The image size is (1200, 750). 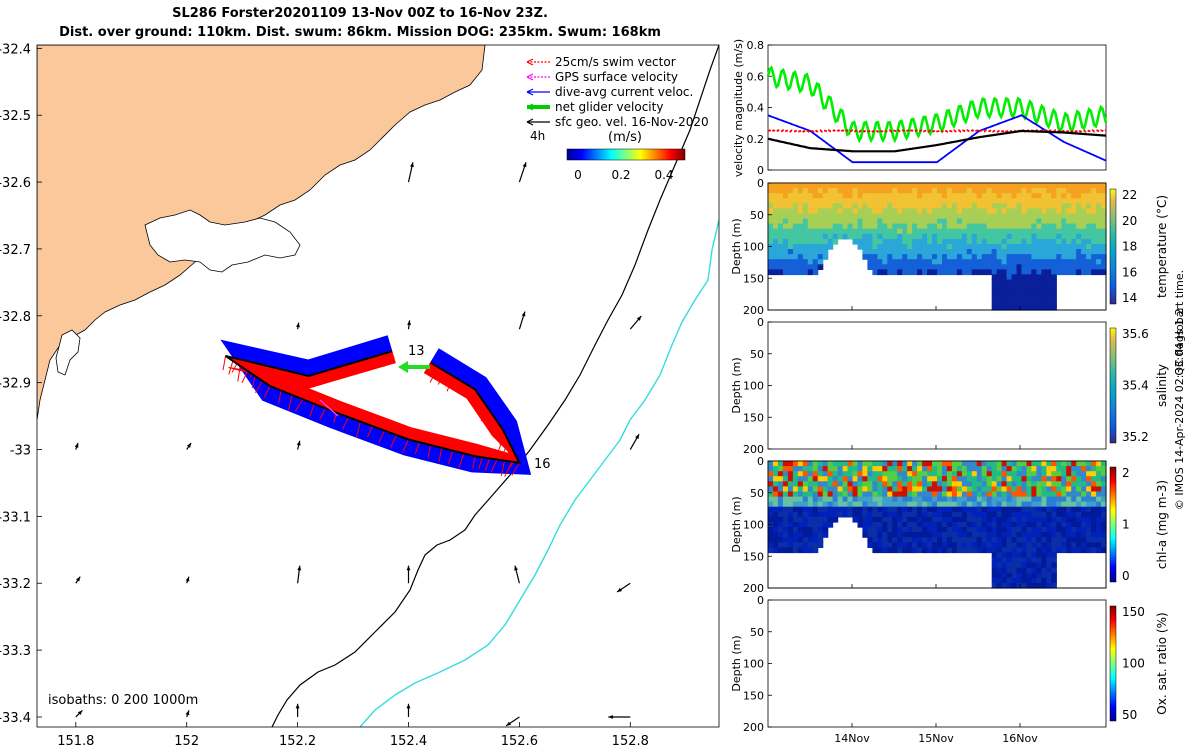 What do you see at coordinates (1113, 524) in the screenshot?
I see `chla-colorbar` at bounding box center [1113, 524].